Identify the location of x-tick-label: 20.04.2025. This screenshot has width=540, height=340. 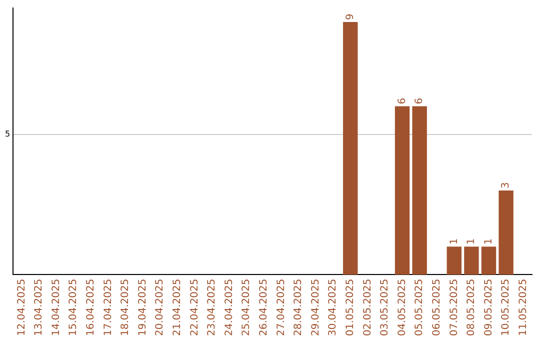
(160, 307).